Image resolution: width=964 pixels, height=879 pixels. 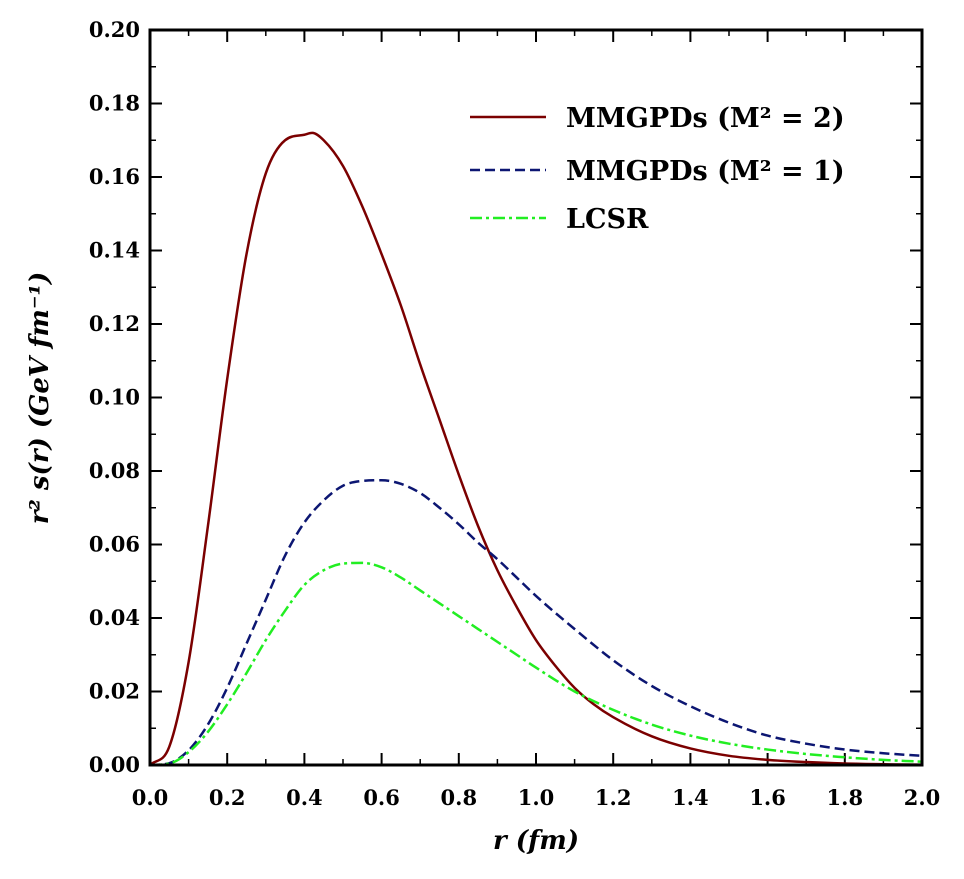 What do you see at coordinates (114, 691) in the screenshot?
I see `y-tick-label: 0.02` at bounding box center [114, 691].